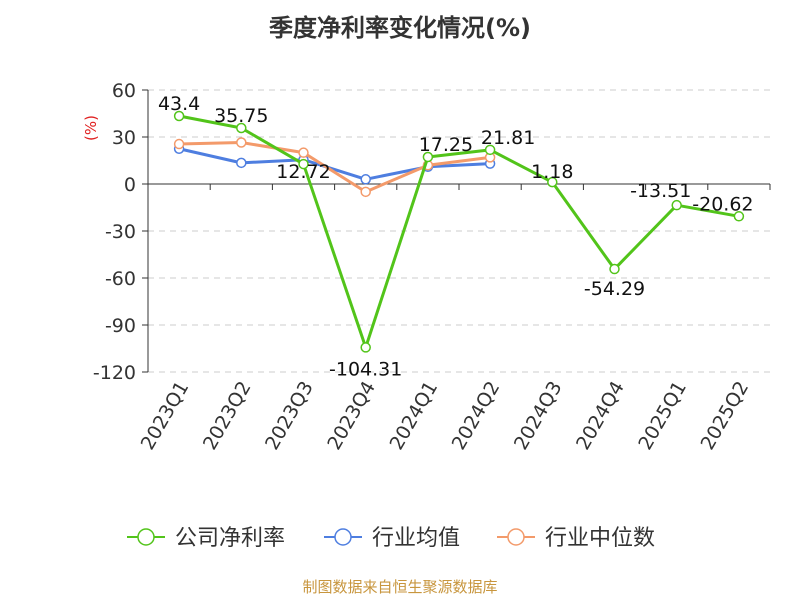  What do you see at coordinates (614, 289) in the screenshot?
I see `data-label: -54.29` at bounding box center [614, 289].